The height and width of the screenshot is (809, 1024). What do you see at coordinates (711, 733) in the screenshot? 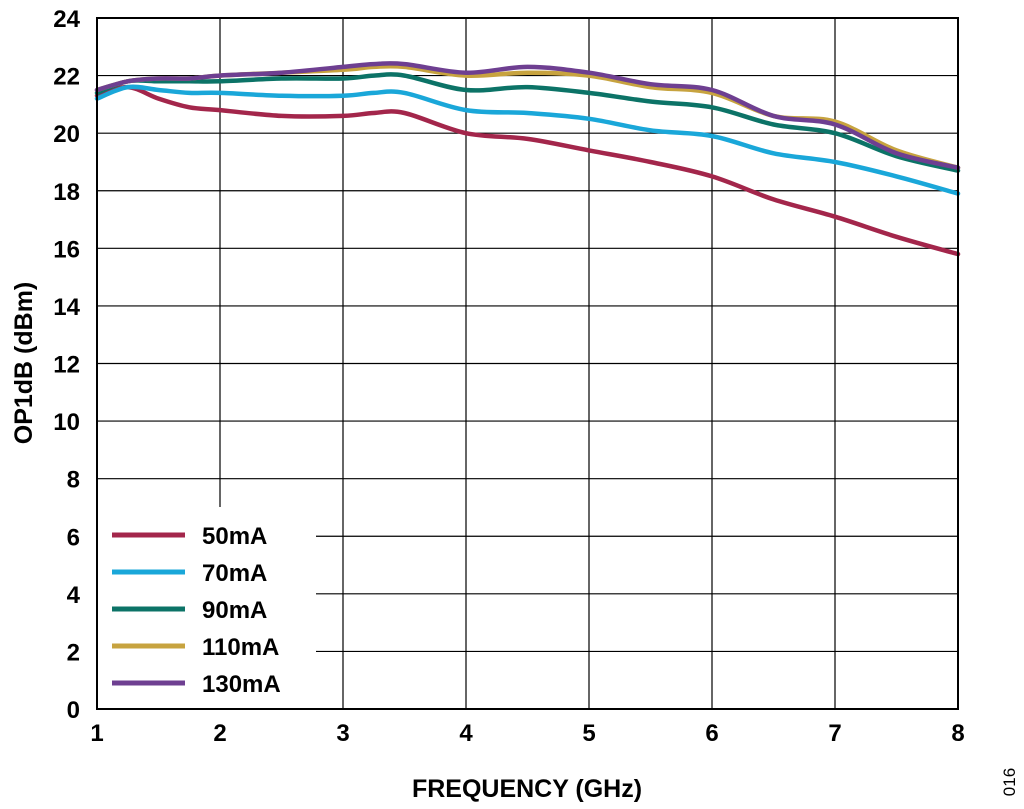
I see `x-tick-label: 6` at bounding box center [711, 733].